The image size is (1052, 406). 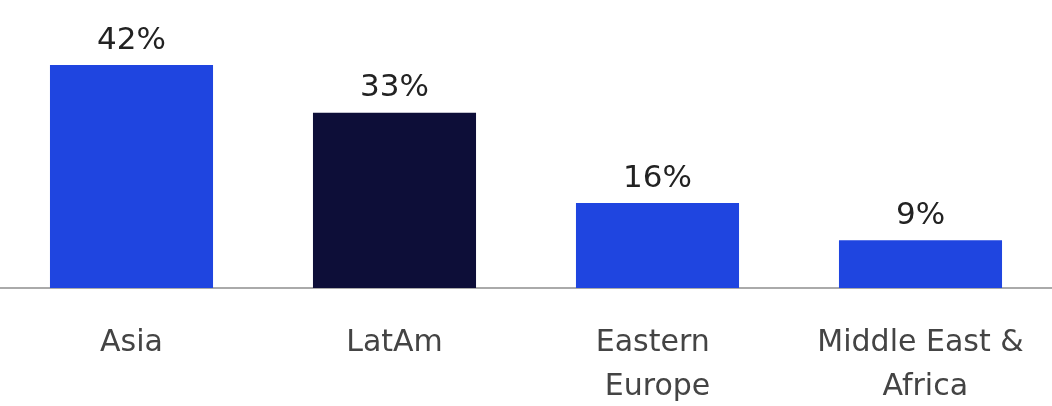 What do you see at coordinates (920, 212) in the screenshot?
I see `data-label: 9%` at bounding box center [920, 212].